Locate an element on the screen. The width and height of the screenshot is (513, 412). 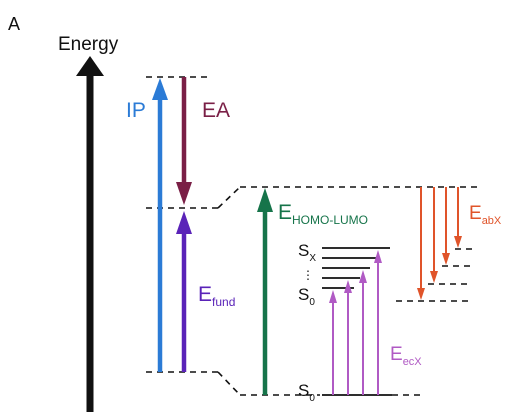
lumo-connector is located at coordinates (229, 197).